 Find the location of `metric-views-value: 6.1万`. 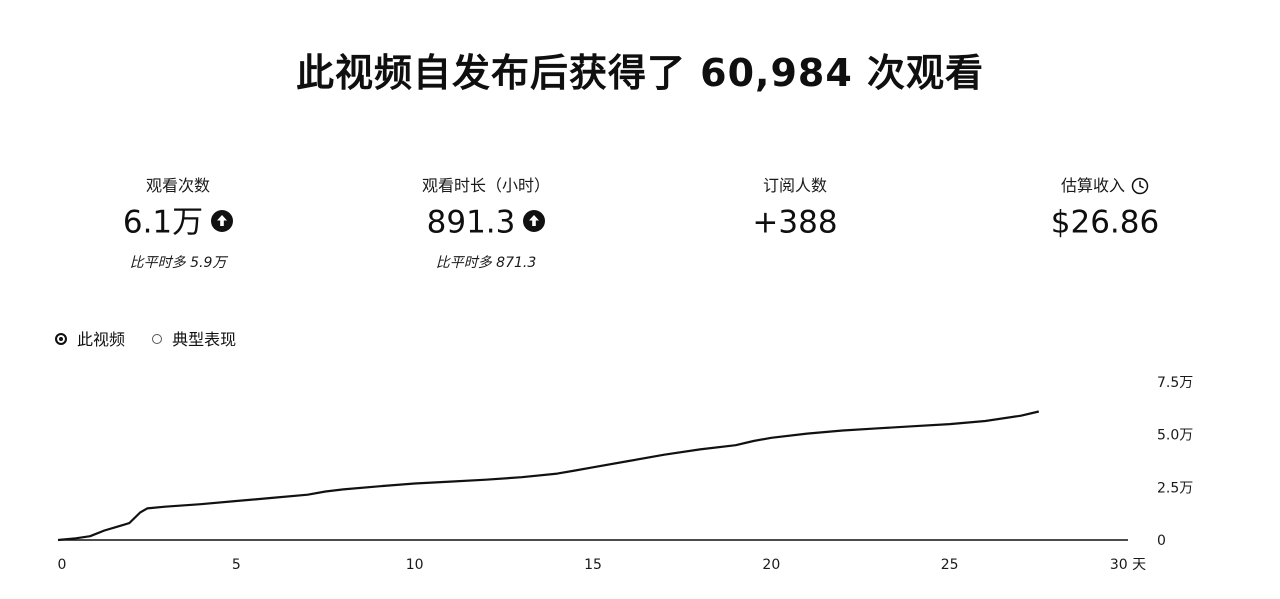

metric-views-value: 6.1万 is located at coordinates (163, 222).